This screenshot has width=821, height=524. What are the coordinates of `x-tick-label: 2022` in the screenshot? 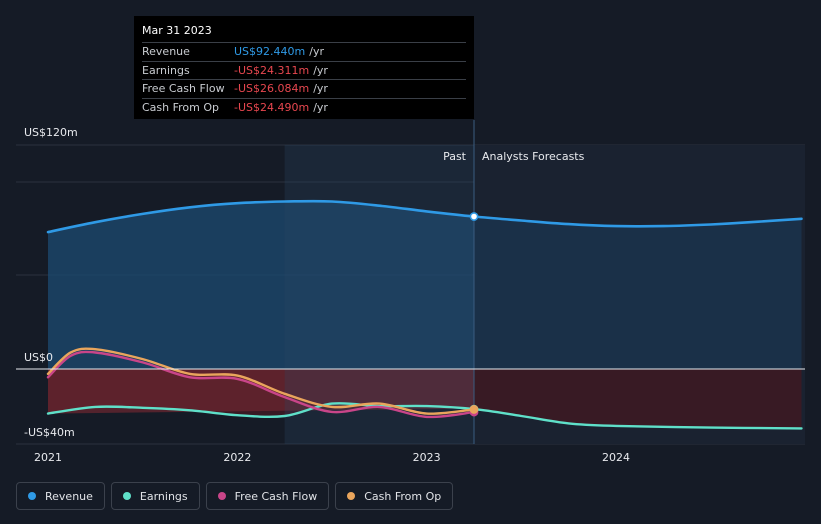 It's located at (237, 457).